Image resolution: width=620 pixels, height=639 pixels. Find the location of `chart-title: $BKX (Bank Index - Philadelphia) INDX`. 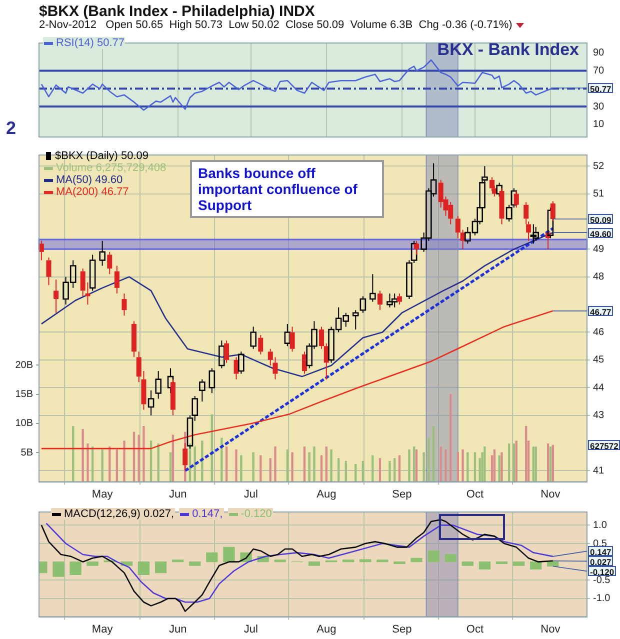

chart-title: $BKX (Bank Index - Philadelphia) INDX is located at coordinates (177, 11).